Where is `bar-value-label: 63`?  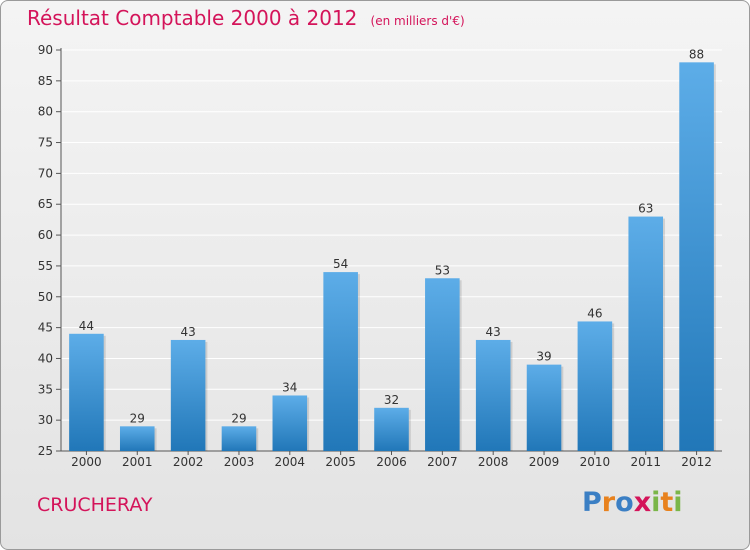 bar-value-label: 63 is located at coordinates (645, 209).